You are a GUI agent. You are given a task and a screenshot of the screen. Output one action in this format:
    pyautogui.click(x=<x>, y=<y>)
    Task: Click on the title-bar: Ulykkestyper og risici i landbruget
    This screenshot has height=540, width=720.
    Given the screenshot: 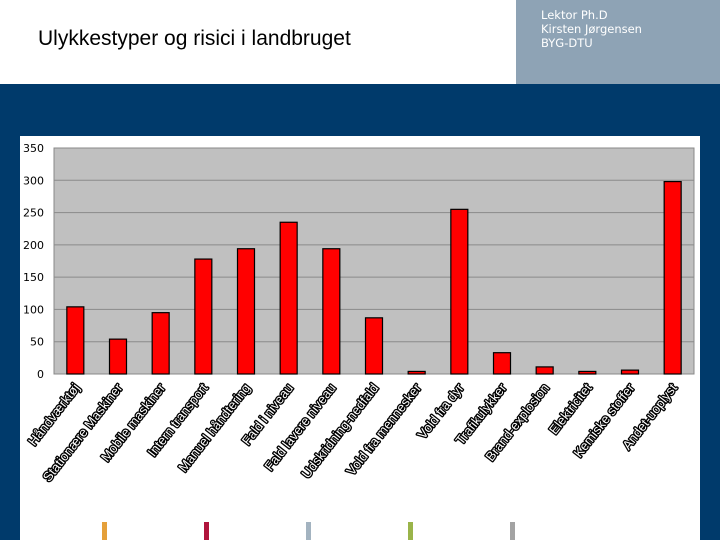 What is the action you would take?
    pyautogui.click(x=258, y=42)
    